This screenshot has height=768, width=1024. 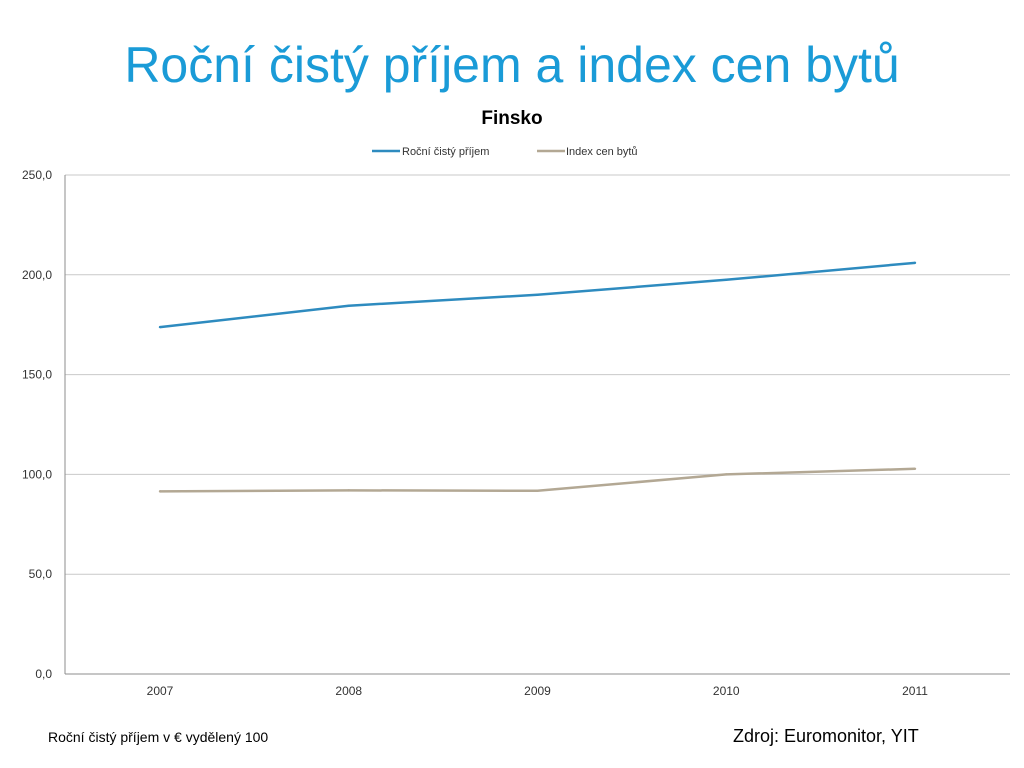 I want to click on footnote: Roční čistý příjem v € vydělený 100, so click(x=158, y=737).